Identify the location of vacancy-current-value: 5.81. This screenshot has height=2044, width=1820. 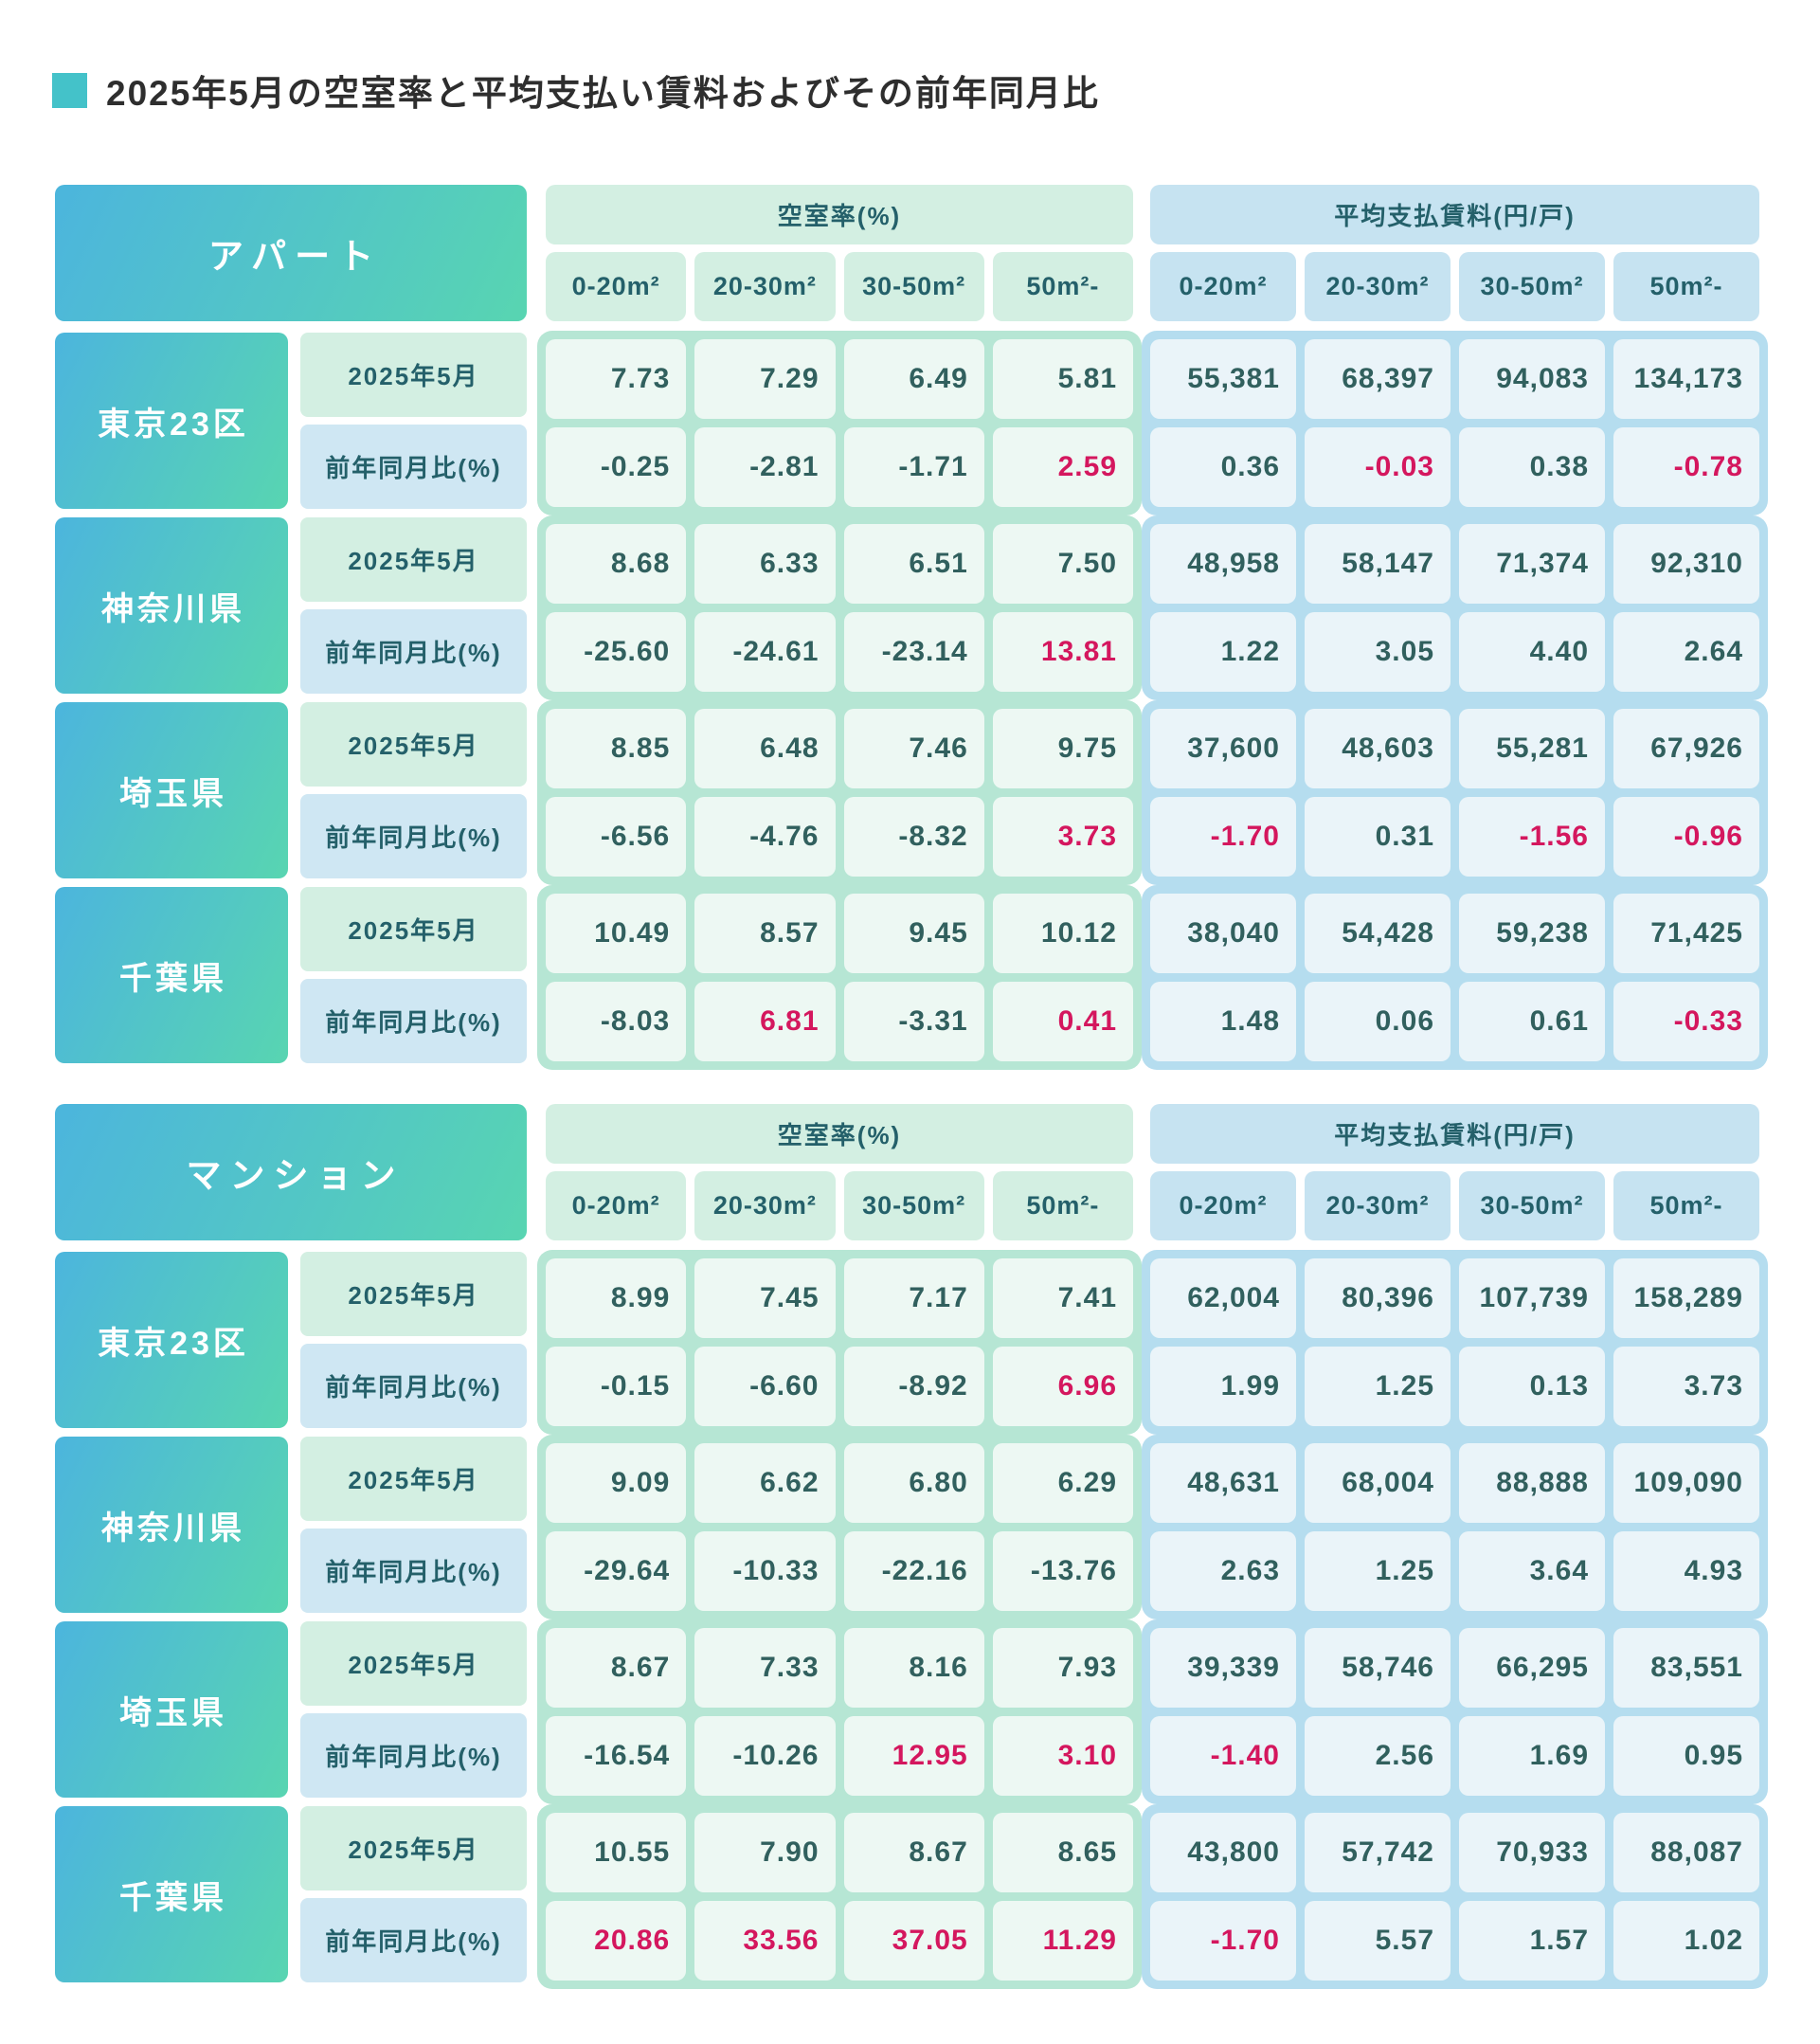
(1063, 379).